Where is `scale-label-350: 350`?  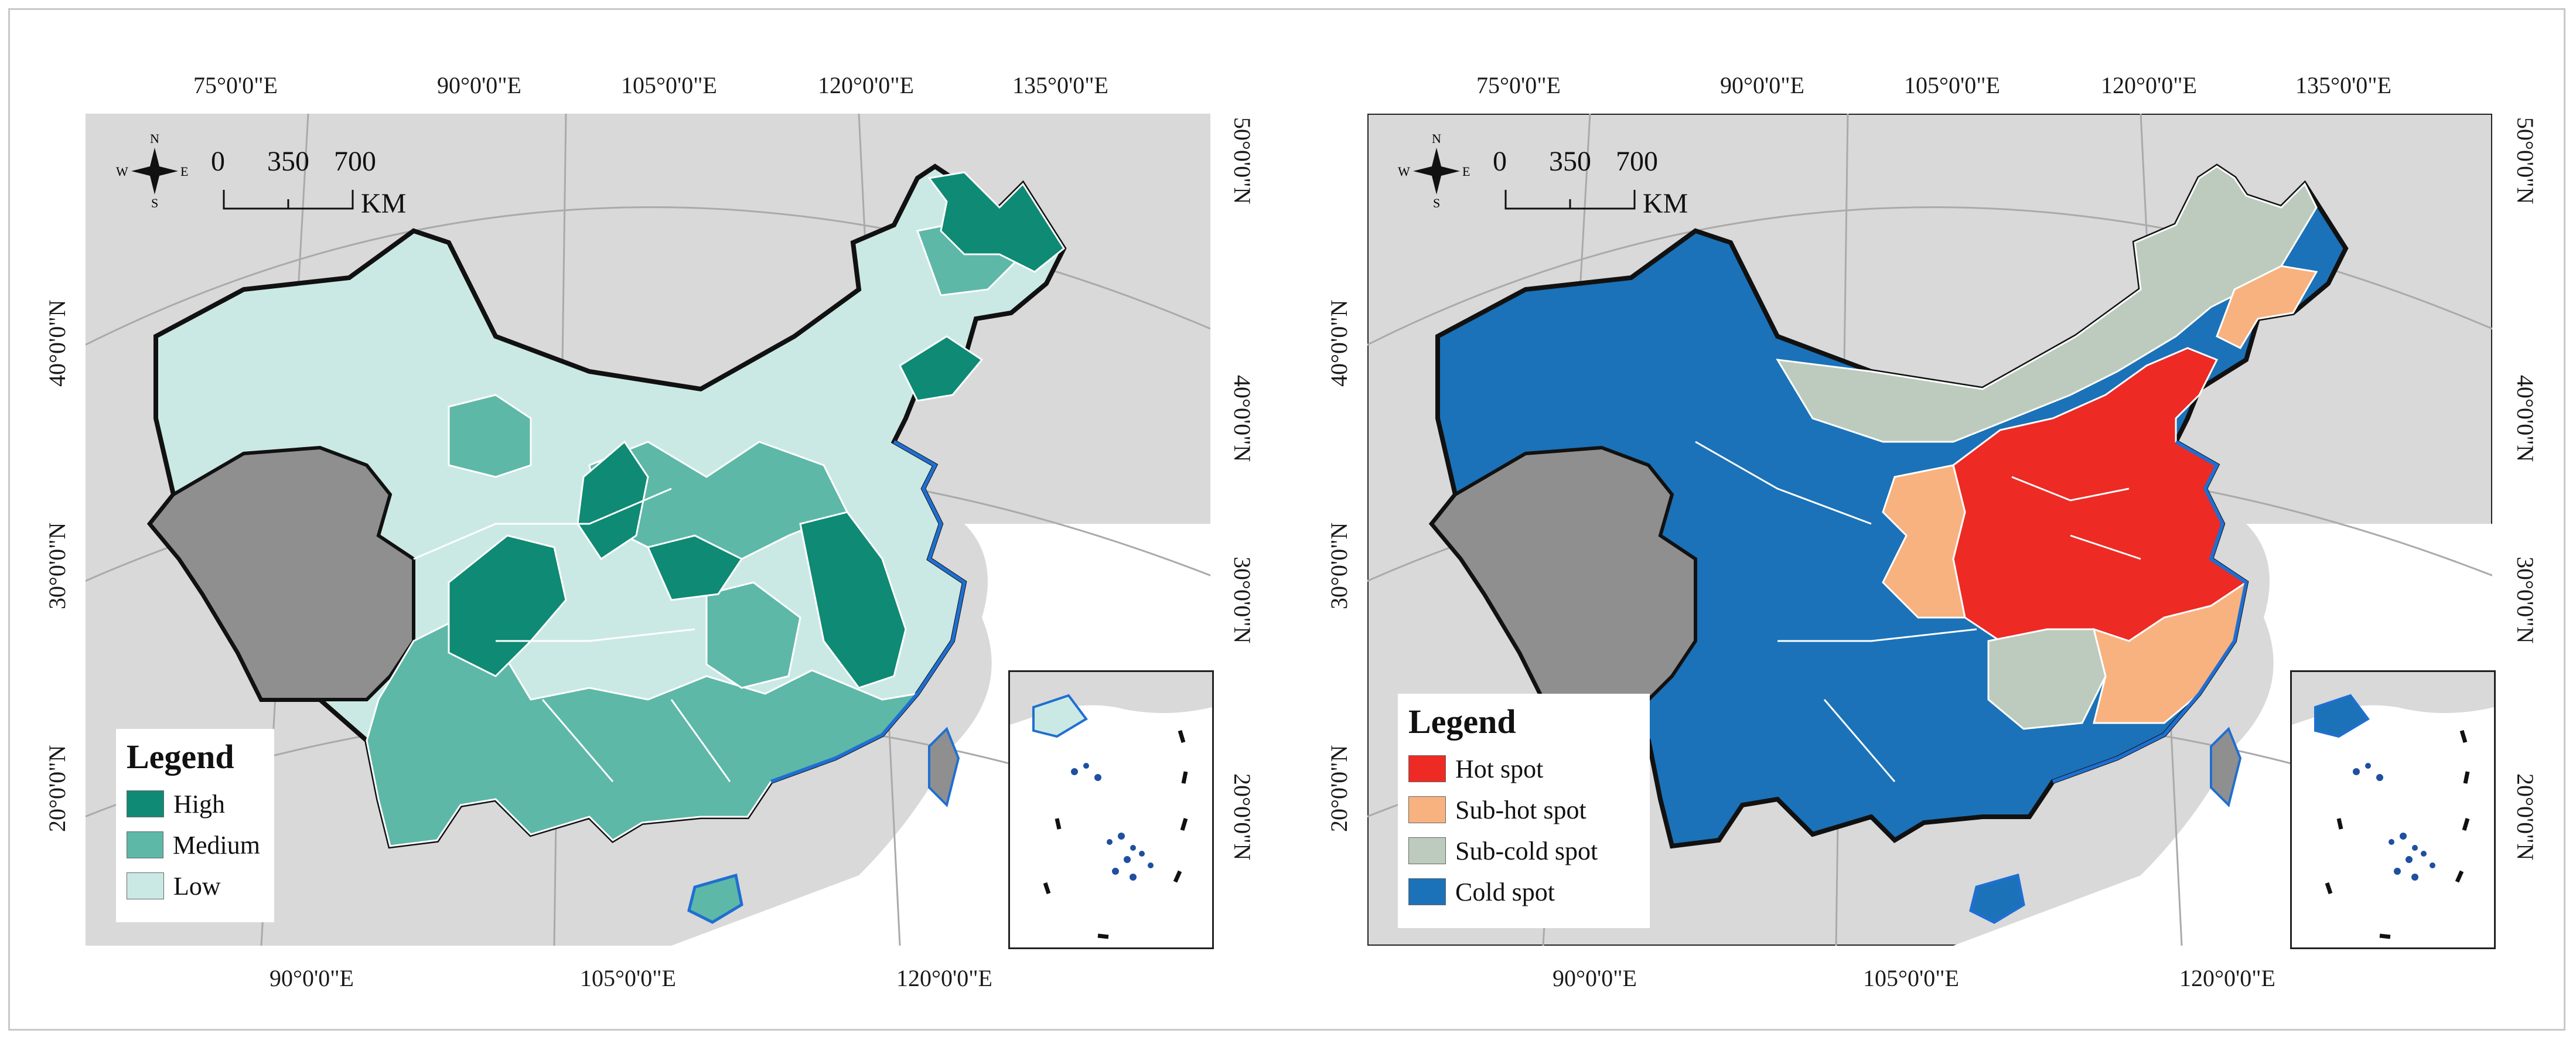 scale-label-350: 350 is located at coordinates (1570, 161).